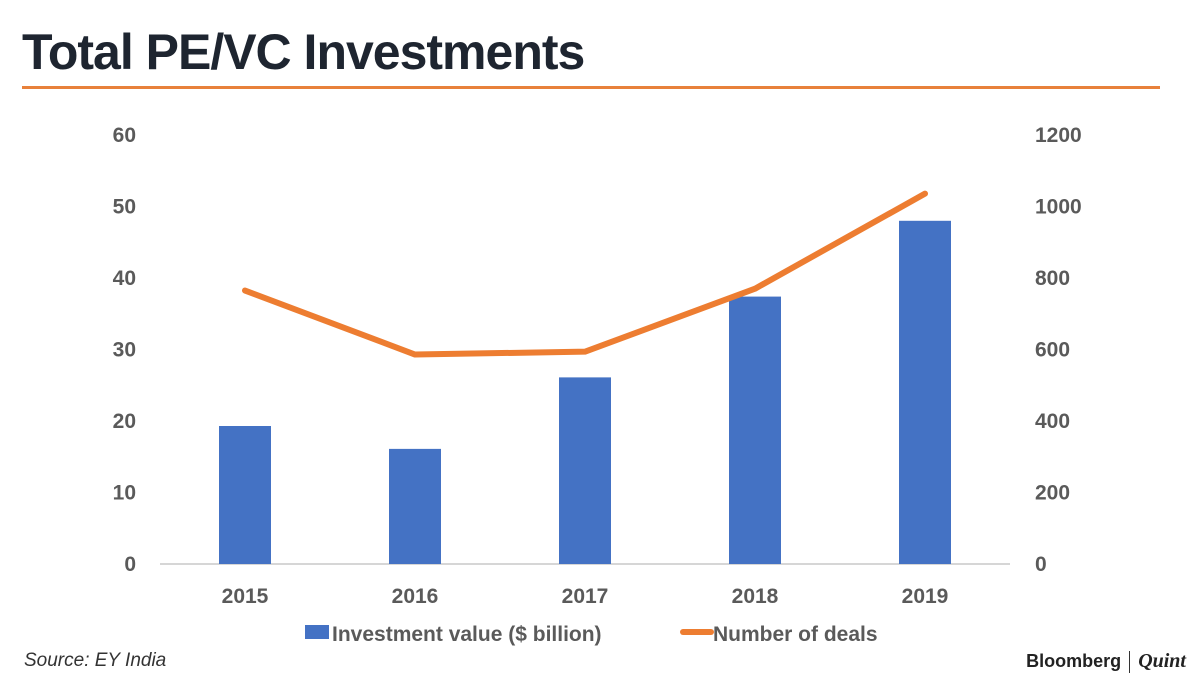  I want to click on bar-2015, so click(245, 495).